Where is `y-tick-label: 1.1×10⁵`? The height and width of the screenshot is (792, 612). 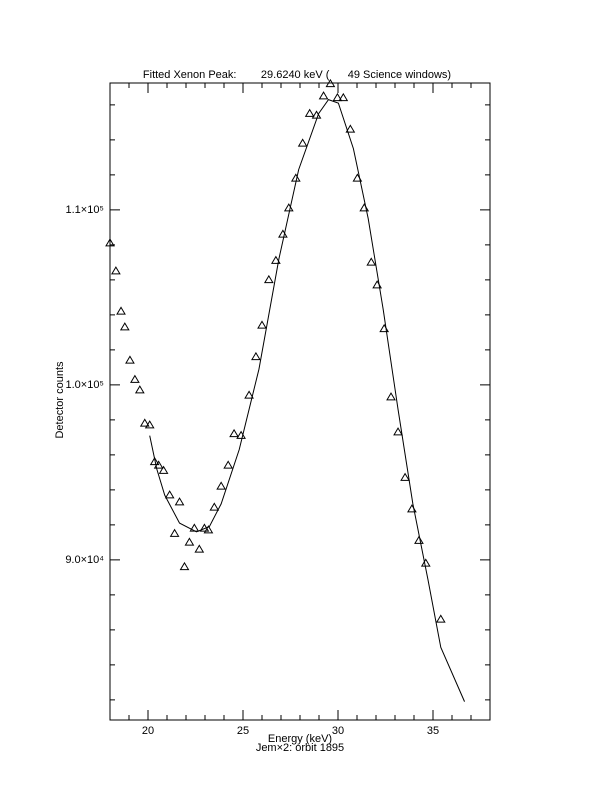 y-tick-label: 1.1×10⁵ is located at coordinates (84, 210).